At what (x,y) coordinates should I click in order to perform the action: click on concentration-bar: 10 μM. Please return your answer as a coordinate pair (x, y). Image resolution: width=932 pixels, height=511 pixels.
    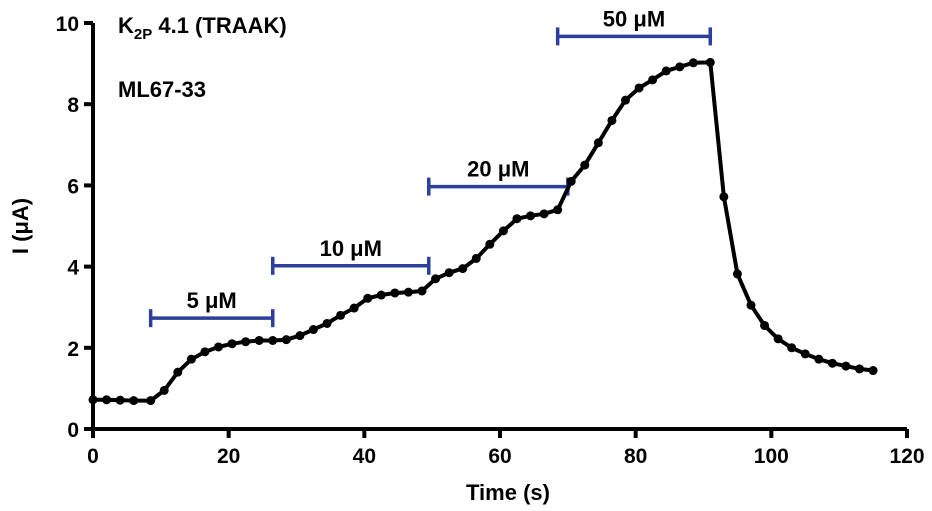
    Looking at the image, I should click on (351, 255).